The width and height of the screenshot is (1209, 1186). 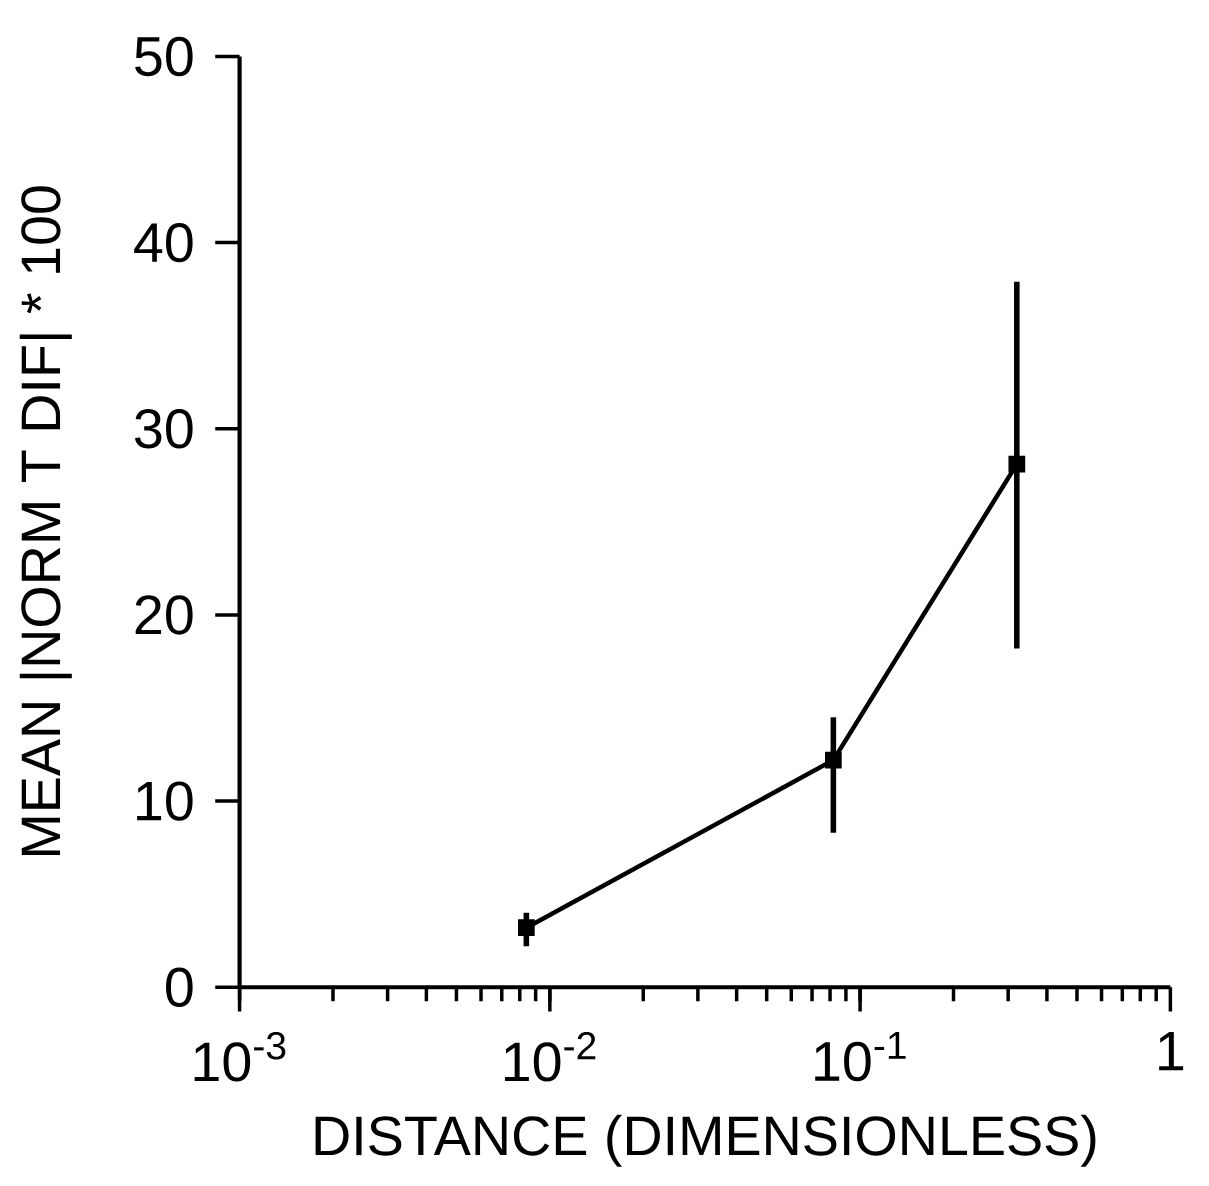 I want to click on x-tick-label: 10$^{-3}$, so click(x=240, y=1056).